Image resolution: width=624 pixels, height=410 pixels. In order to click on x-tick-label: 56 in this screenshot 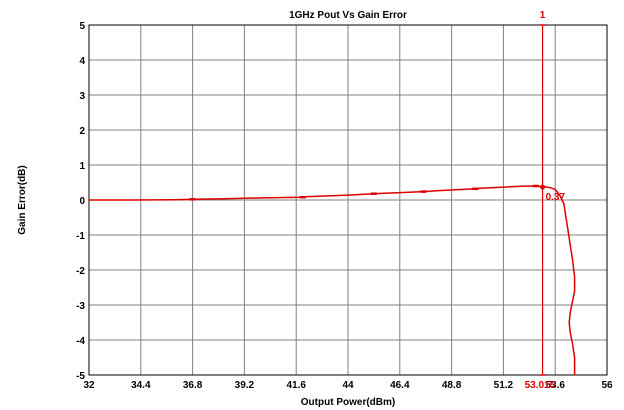, I will do `click(607, 385)`.